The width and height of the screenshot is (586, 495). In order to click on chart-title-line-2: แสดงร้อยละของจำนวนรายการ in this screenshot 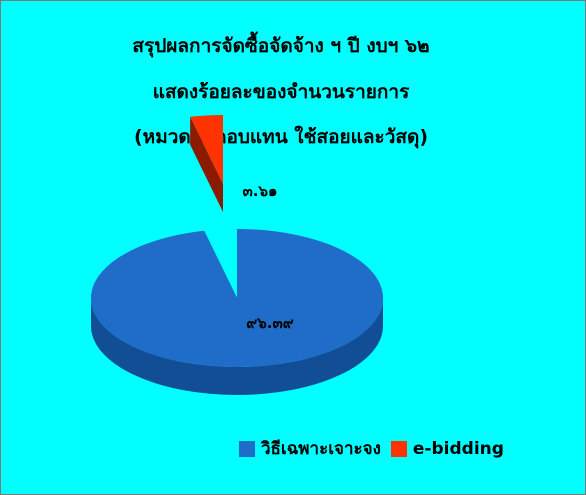, I will do `click(281, 92)`.